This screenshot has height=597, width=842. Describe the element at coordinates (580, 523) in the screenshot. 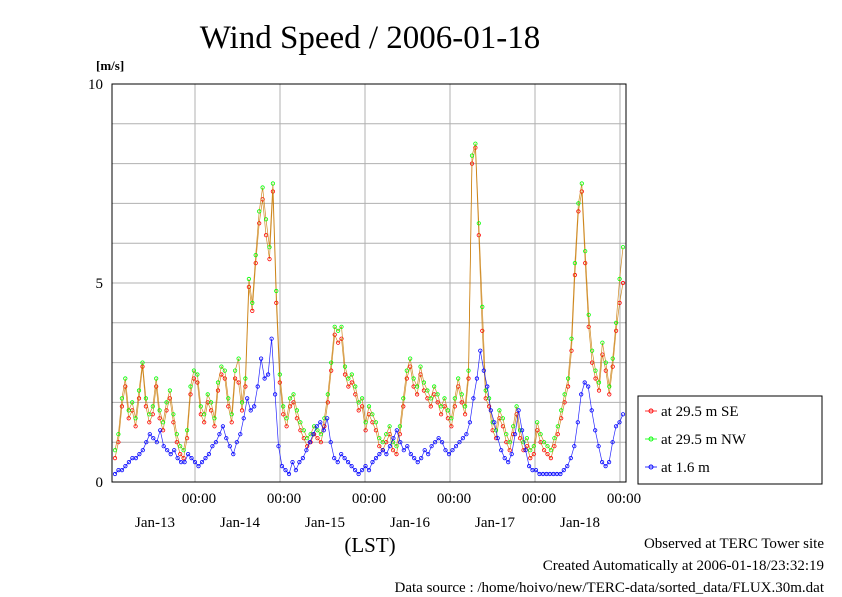

I see `x-tick-date-label: Jan-18` at that location.